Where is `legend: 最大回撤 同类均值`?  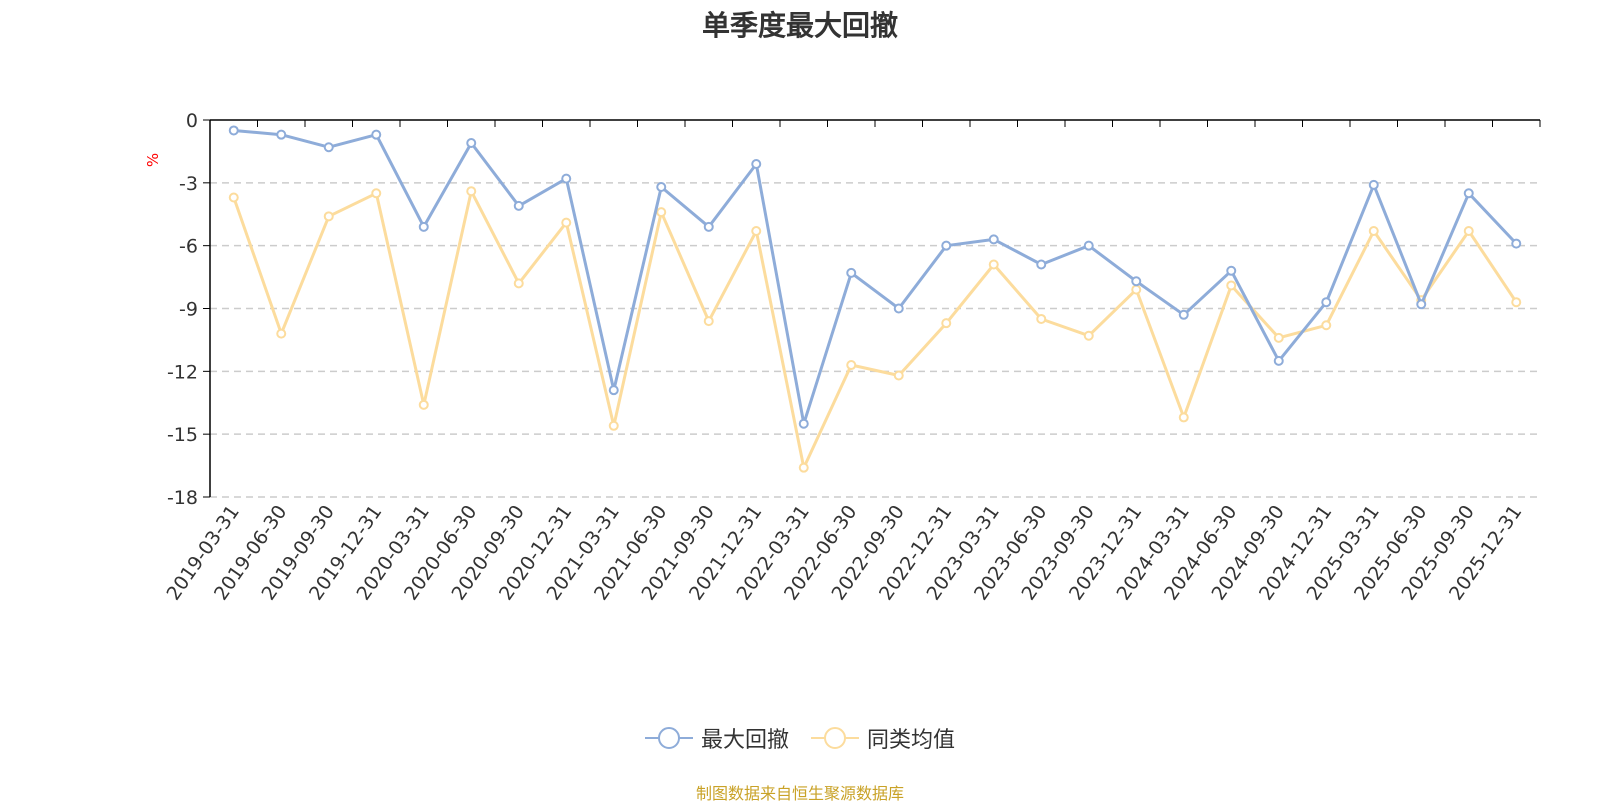
legend: 最大回撤 同类均值 is located at coordinates (800, 738).